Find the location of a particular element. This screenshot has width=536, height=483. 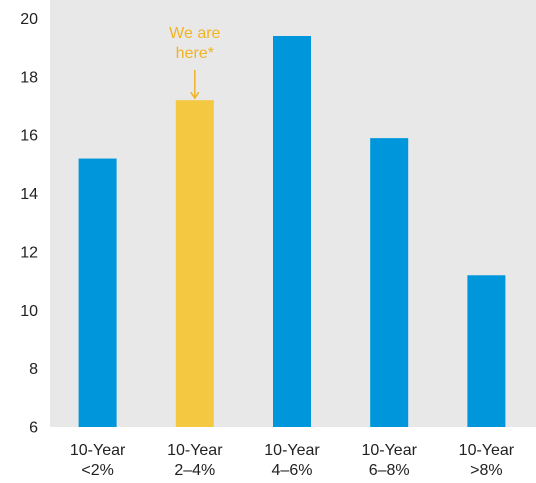

x-tick-label: 4–6% is located at coordinates (292, 470).